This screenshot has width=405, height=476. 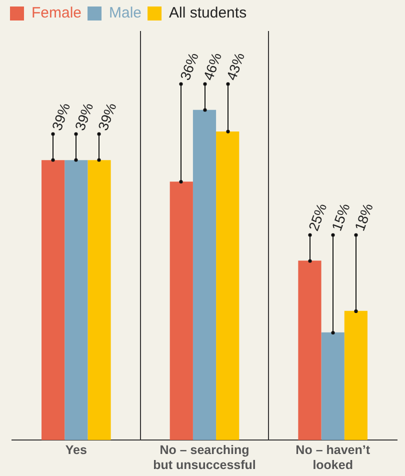 I want to click on data-label: 25%, so click(x=317, y=217).